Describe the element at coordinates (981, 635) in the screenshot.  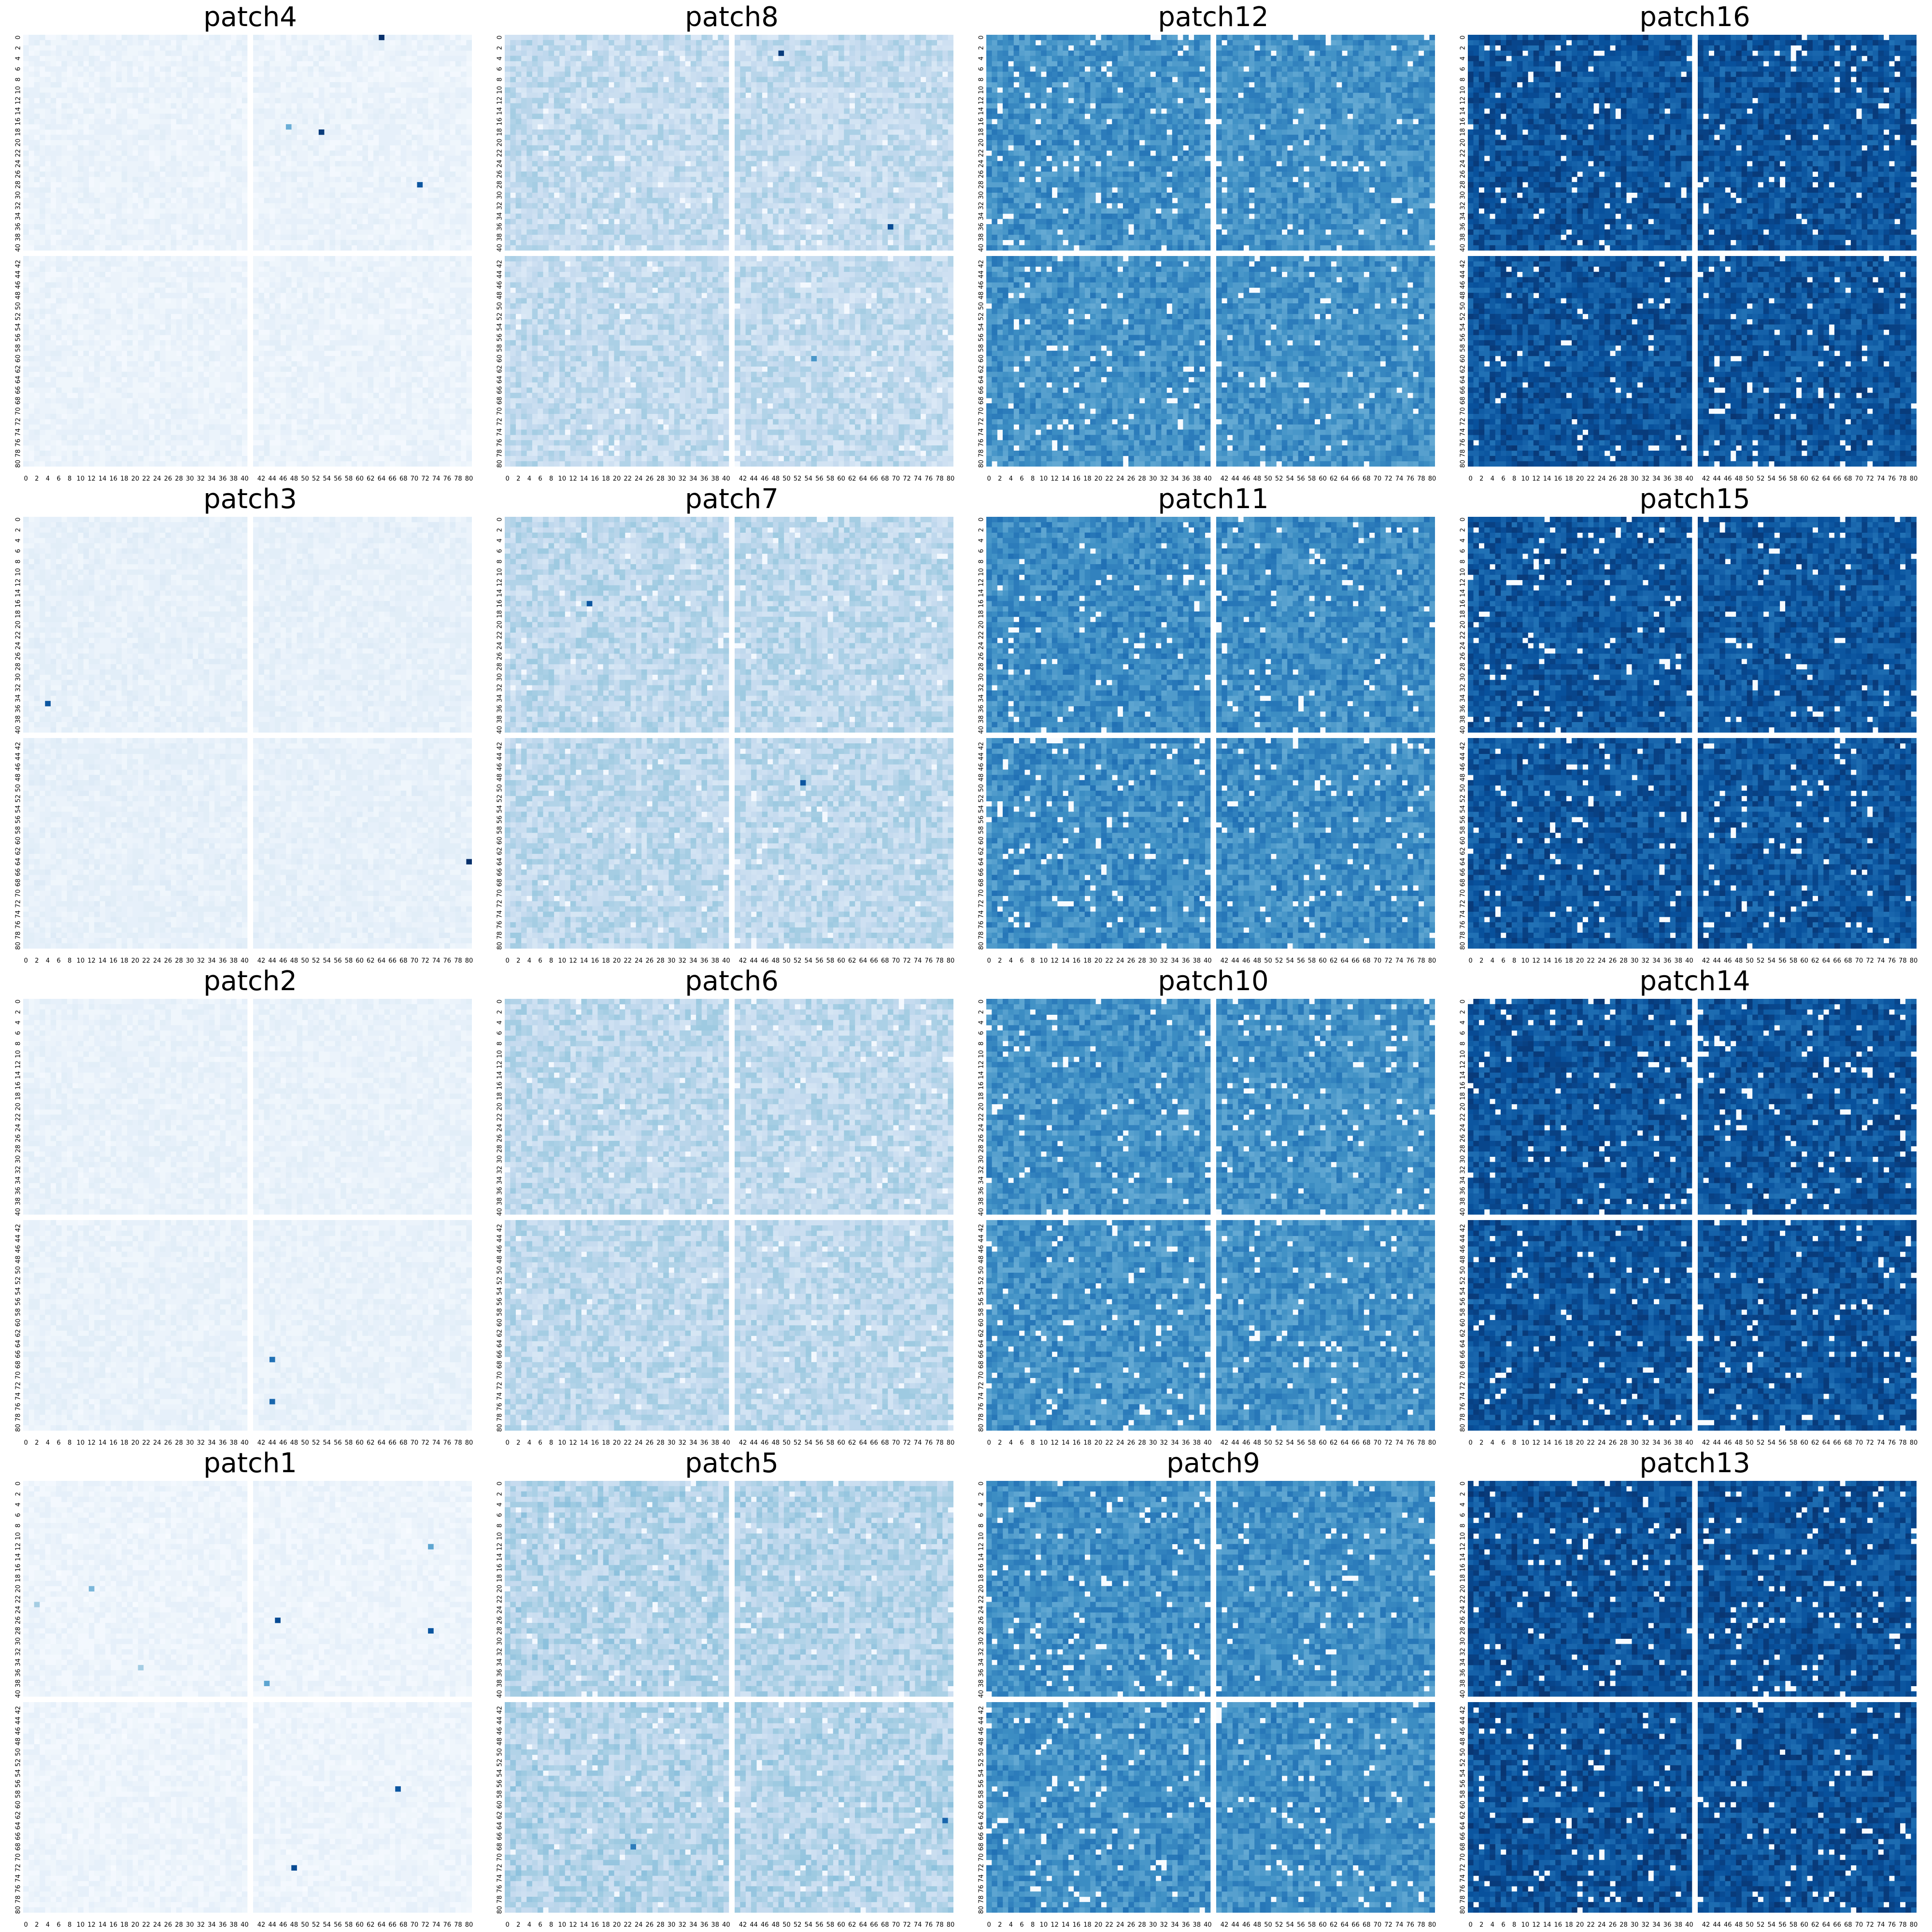
I see `y-tick-label: 22` at that location.